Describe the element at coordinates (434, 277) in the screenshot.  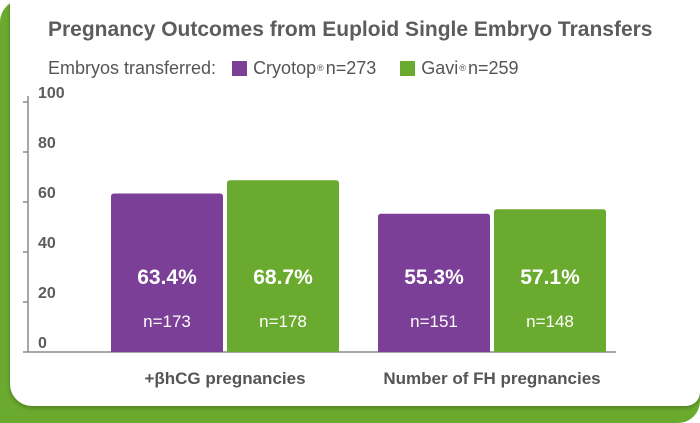
I see `bar-value-label: 55.3%` at that location.